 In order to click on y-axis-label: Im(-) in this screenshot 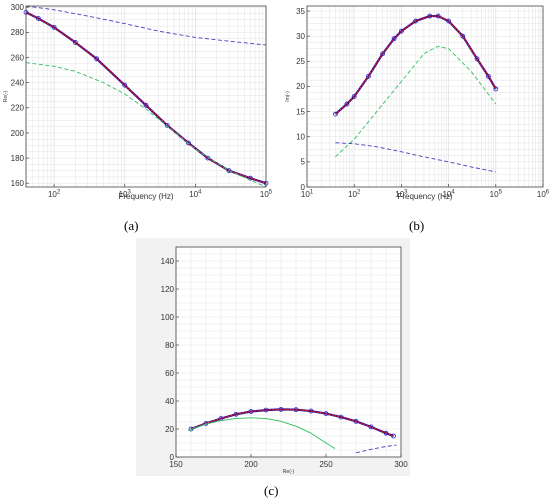, I will do `click(288, 96)`.